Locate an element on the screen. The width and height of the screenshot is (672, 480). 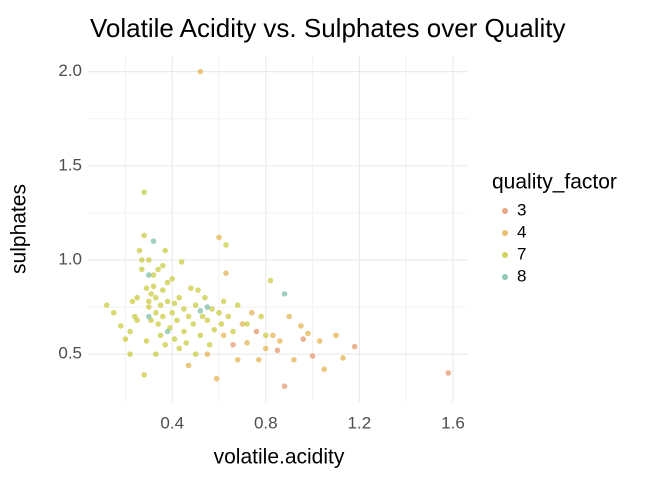
y-tick-label: 1.5 is located at coordinates (70, 164).